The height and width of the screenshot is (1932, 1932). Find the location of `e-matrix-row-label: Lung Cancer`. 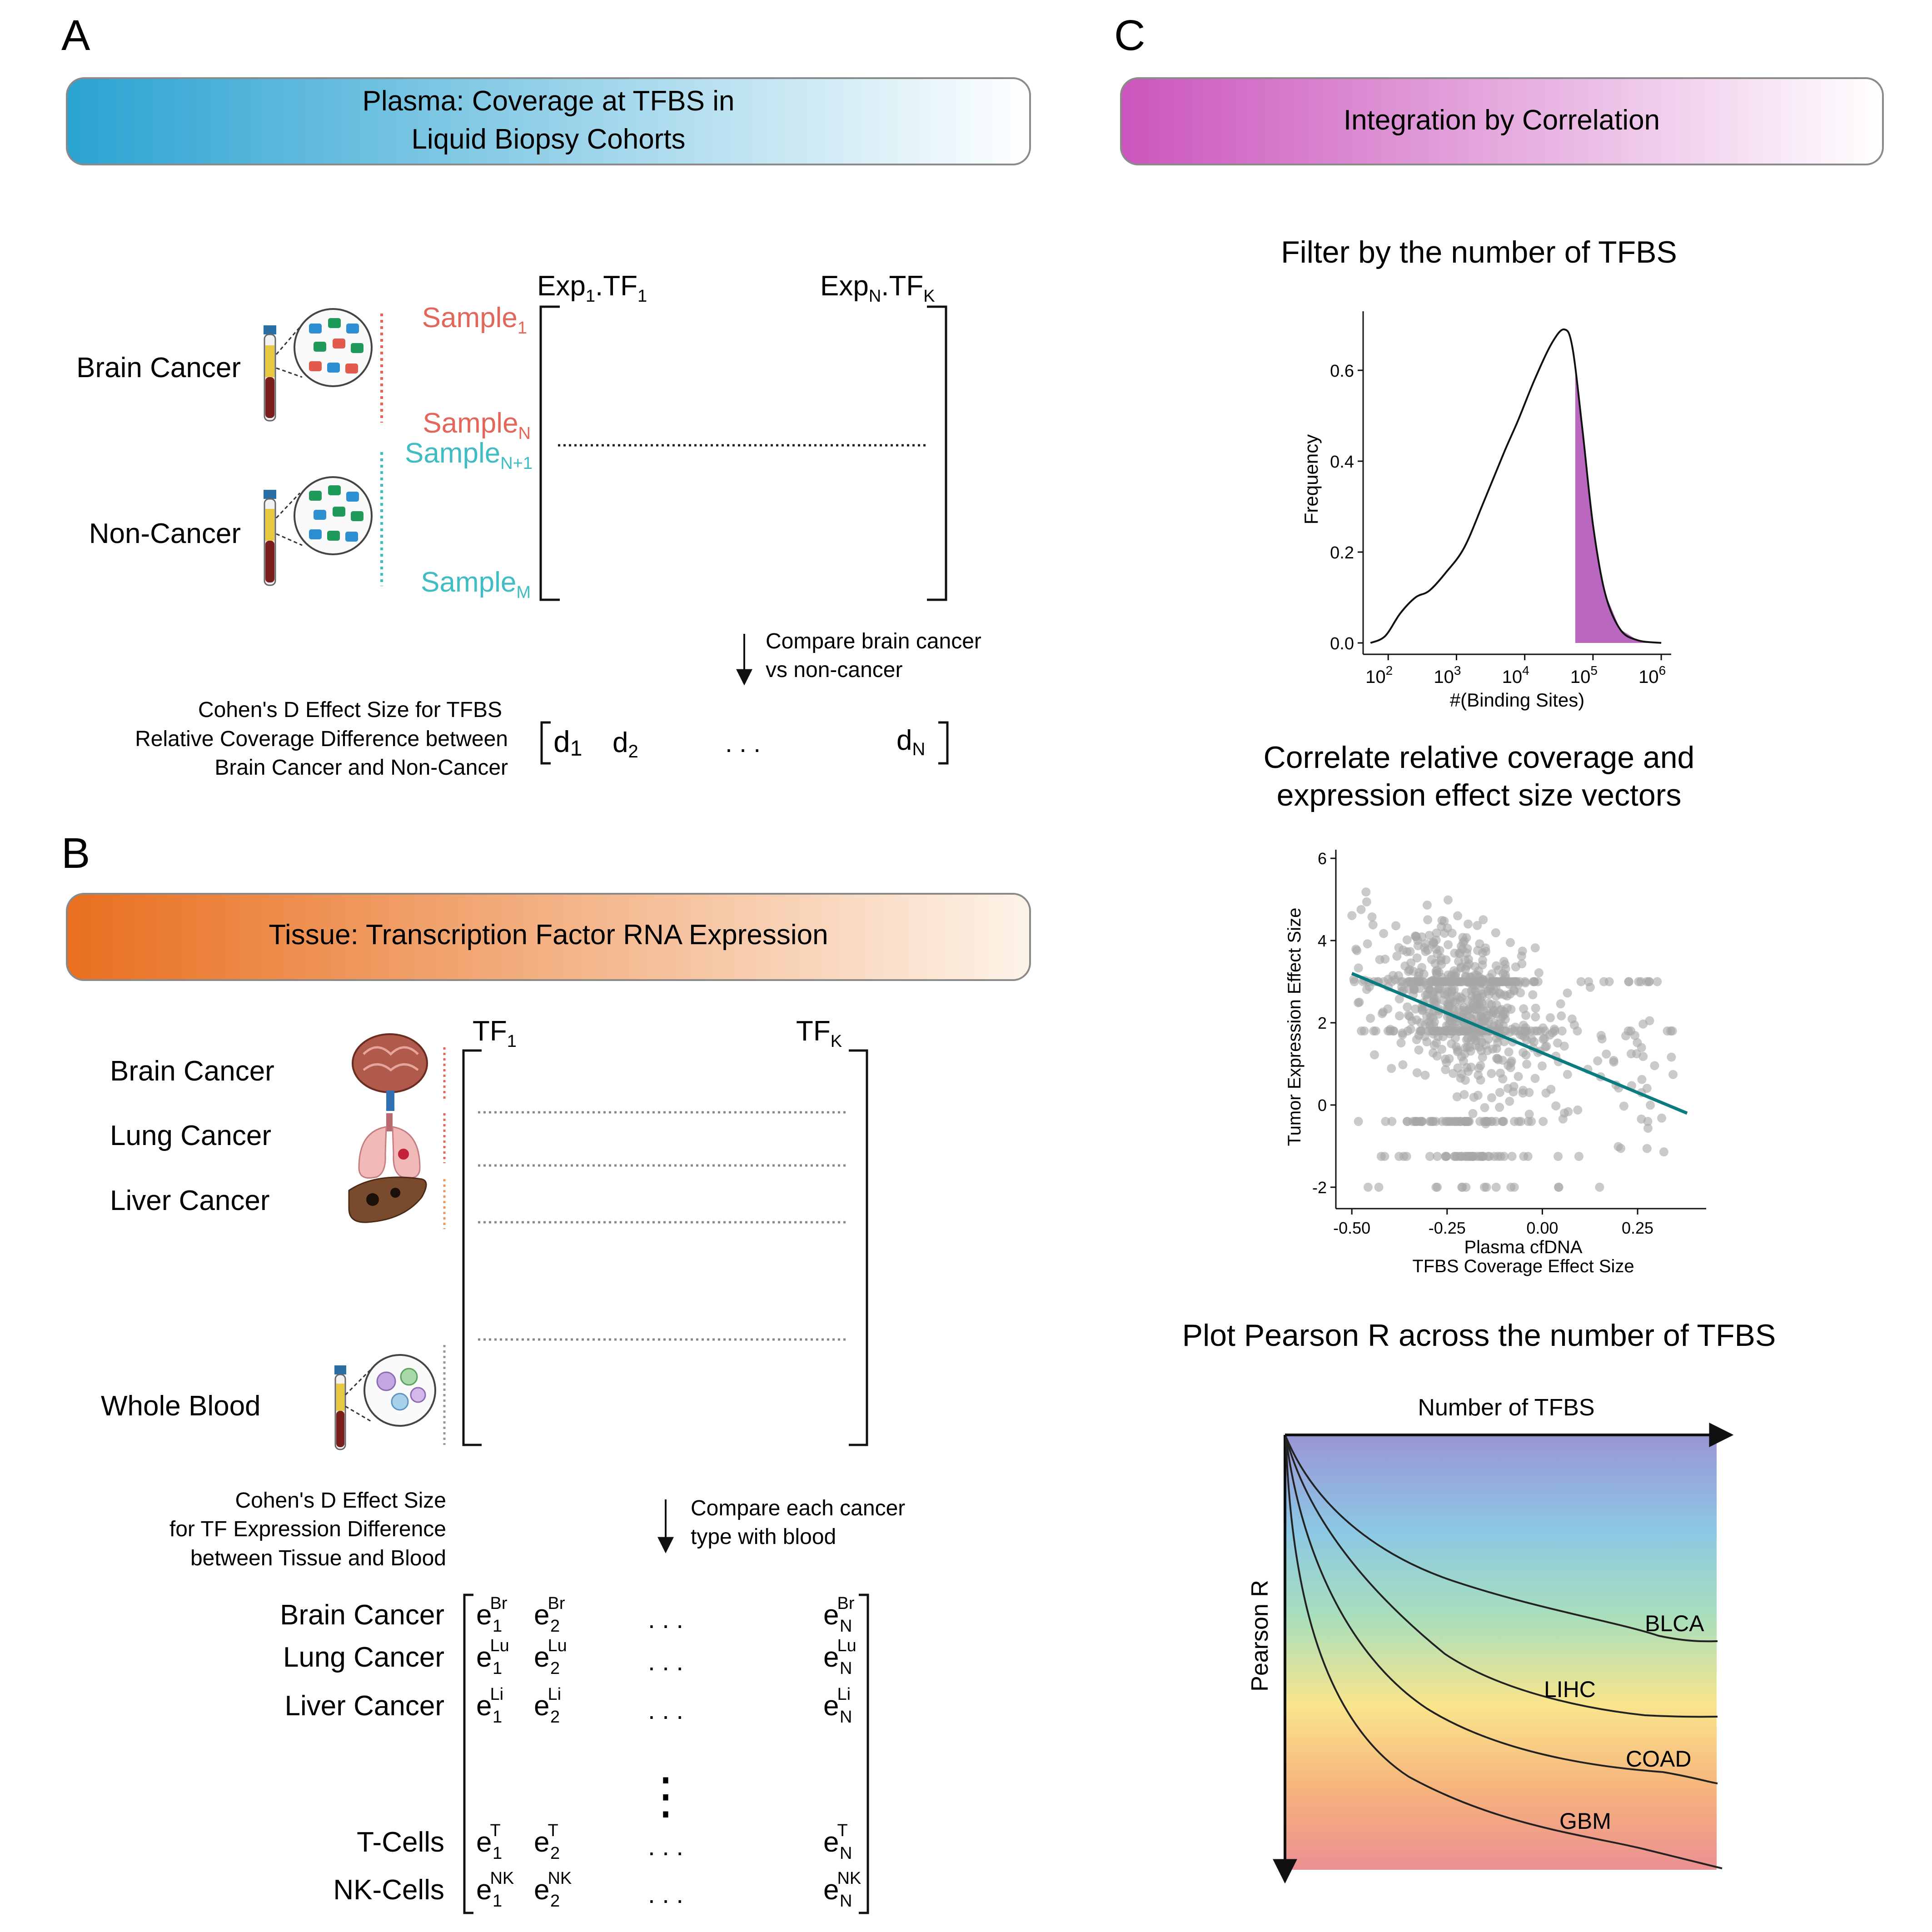

e-matrix-row-label: Lung Cancer is located at coordinates (364, 1658).